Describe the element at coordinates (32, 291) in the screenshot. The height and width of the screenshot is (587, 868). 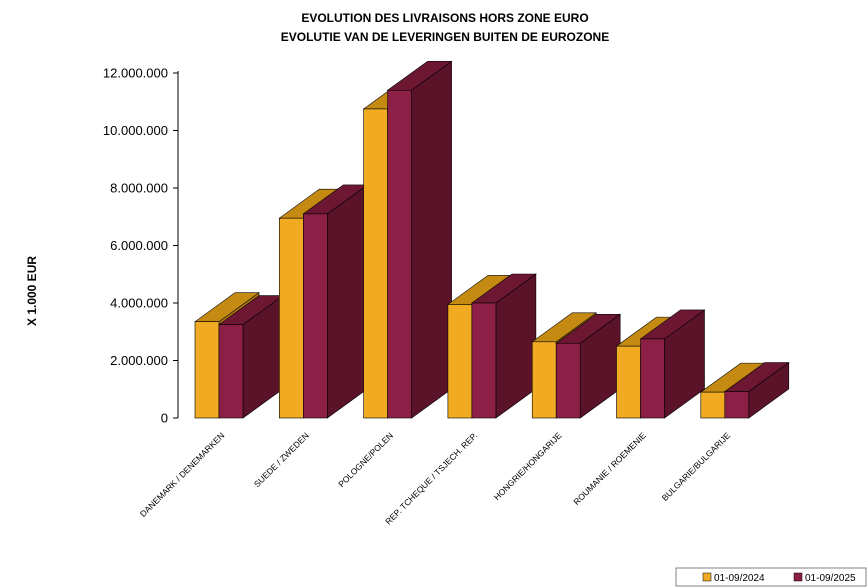
I see `y-axis-label: X 1.000 EUR` at that location.